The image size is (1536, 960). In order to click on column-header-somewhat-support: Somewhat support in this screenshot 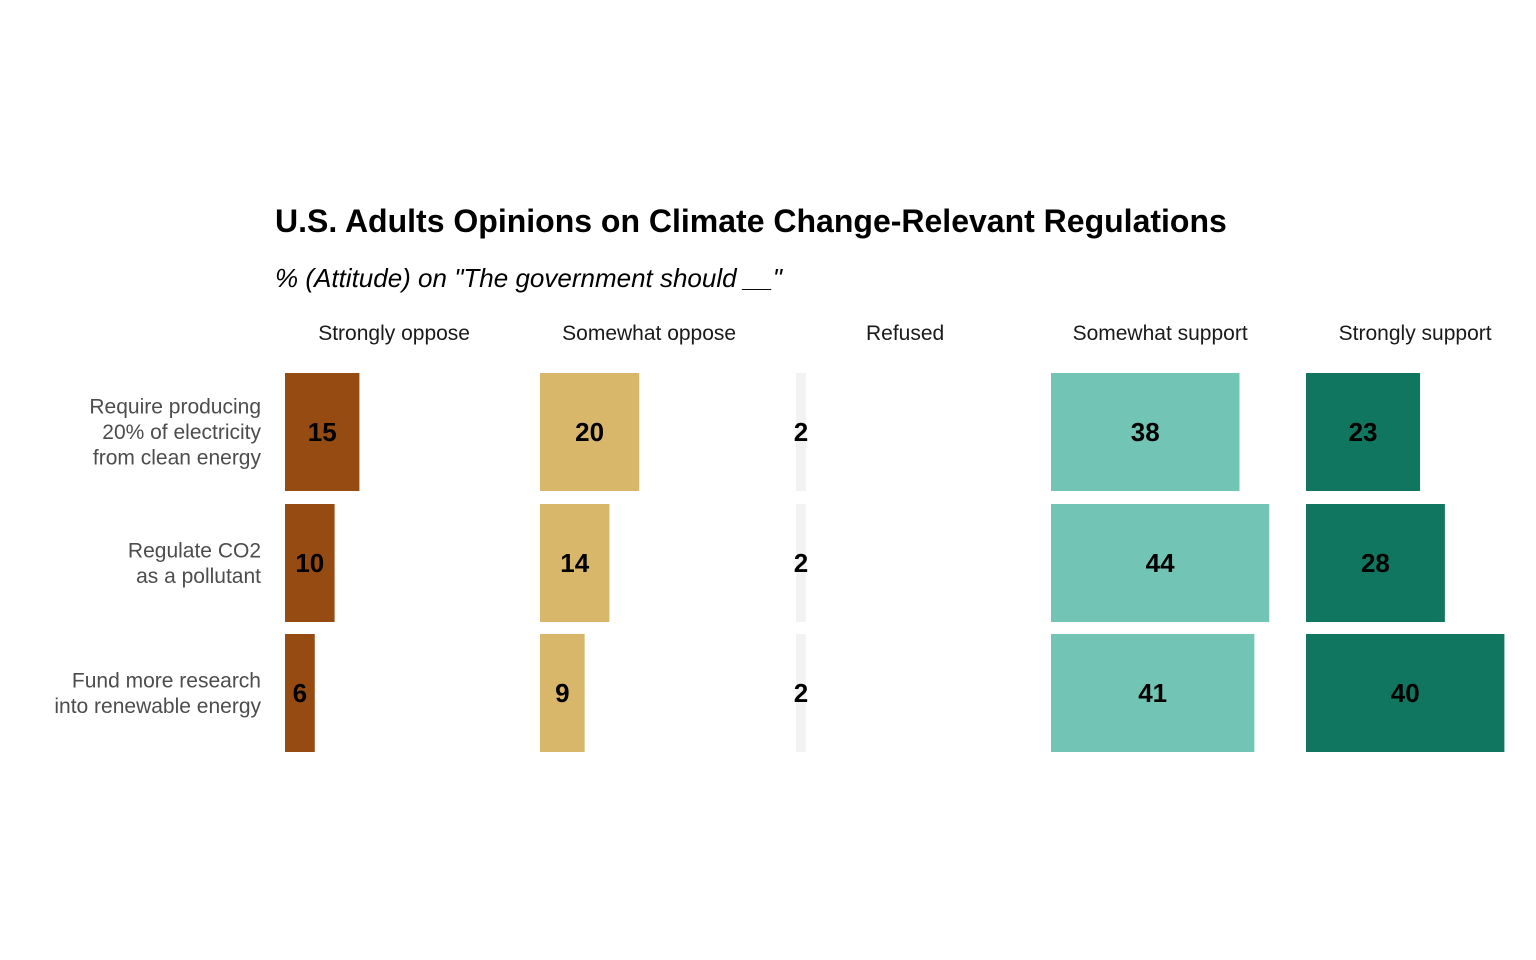, I will do `click(1160, 333)`.